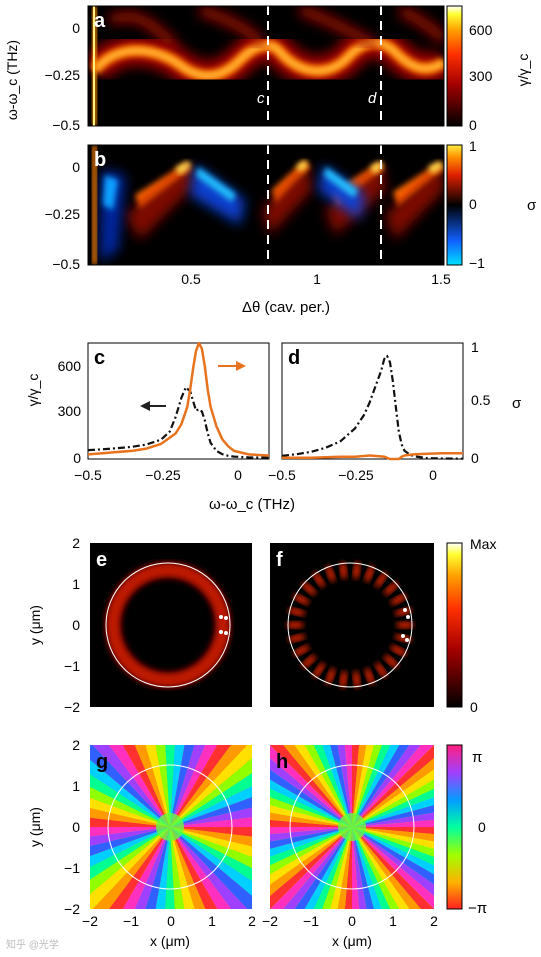 The image size is (541, 957). I want to click on panel-e: e, so click(171, 625).